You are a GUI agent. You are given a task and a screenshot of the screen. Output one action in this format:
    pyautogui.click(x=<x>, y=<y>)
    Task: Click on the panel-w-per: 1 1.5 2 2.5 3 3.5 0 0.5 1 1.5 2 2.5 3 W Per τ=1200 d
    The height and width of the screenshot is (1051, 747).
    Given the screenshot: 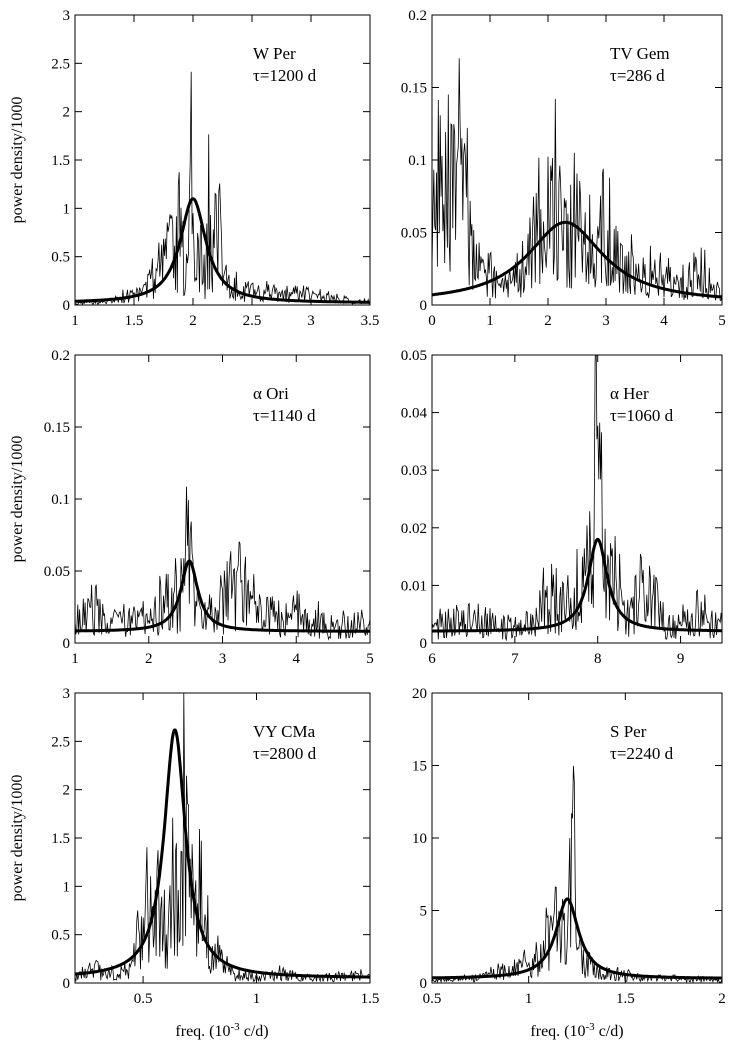 What is the action you would take?
    pyautogui.click(x=215, y=168)
    